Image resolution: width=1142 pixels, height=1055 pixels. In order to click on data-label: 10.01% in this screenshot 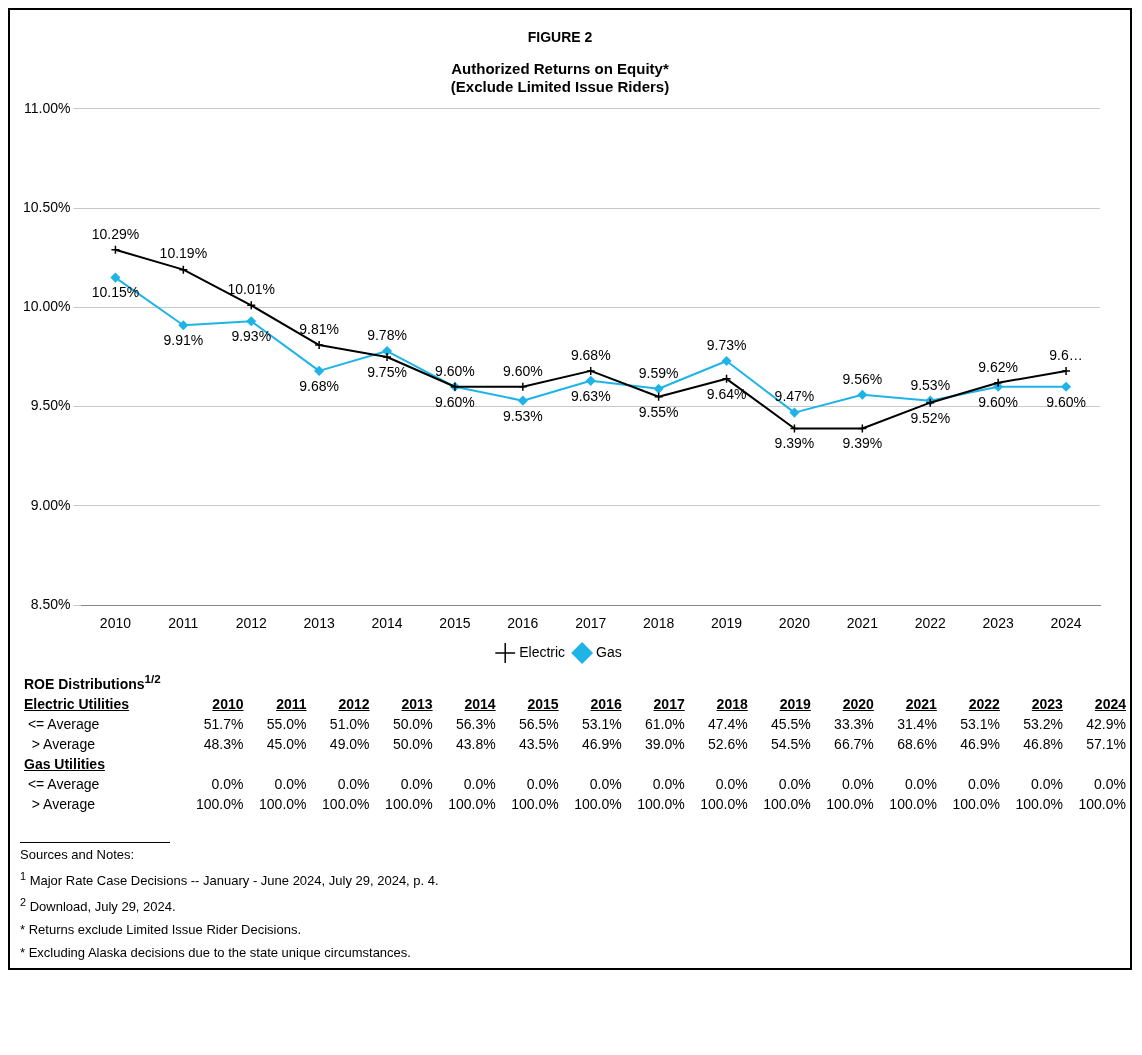, I will do `click(251, 289)`.